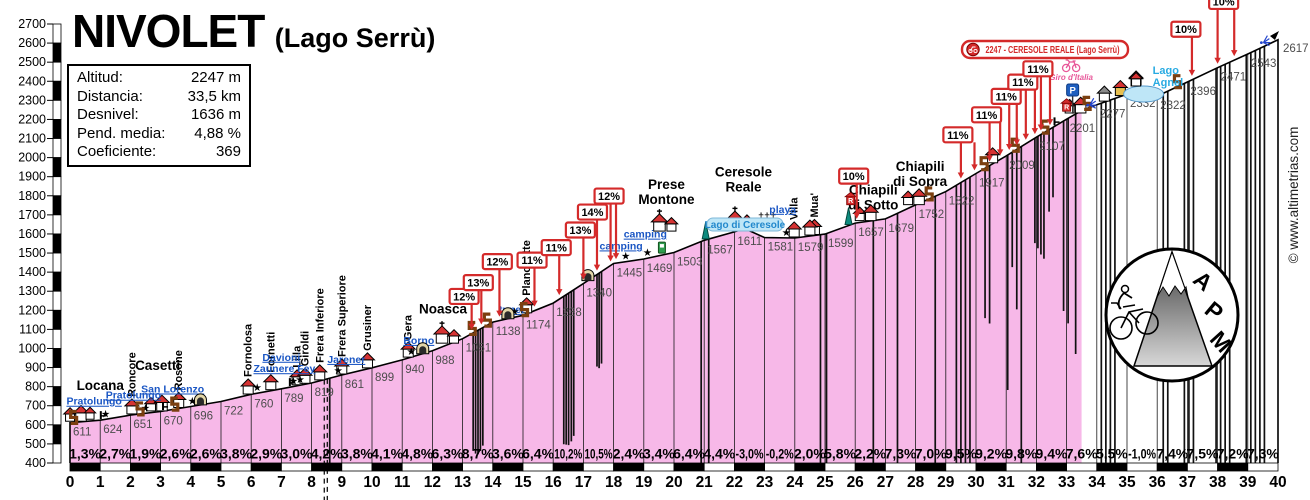 This screenshot has height=500, width=1310. What do you see at coordinates (35, 463) in the screenshot?
I see `y-axis-label: 400` at bounding box center [35, 463].